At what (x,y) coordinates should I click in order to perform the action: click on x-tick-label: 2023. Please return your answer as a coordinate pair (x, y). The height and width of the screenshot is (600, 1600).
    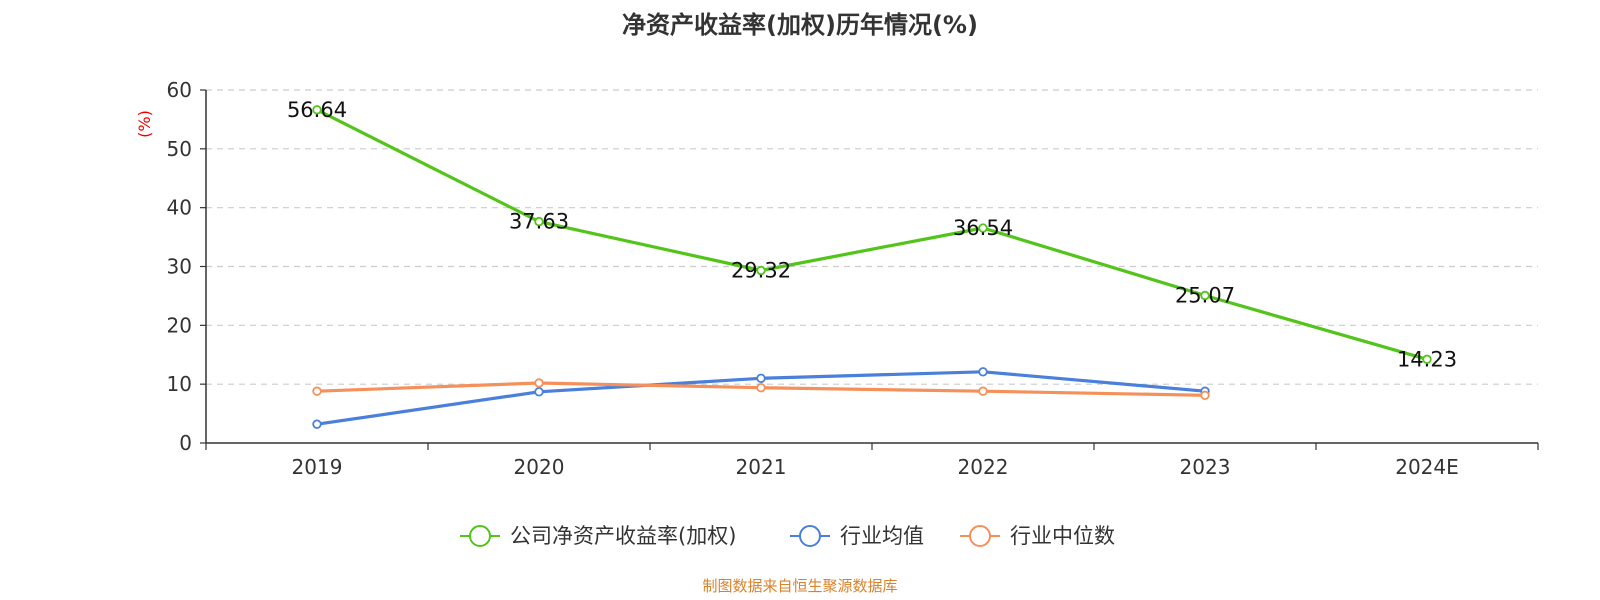
    Looking at the image, I should click on (1205, 467).